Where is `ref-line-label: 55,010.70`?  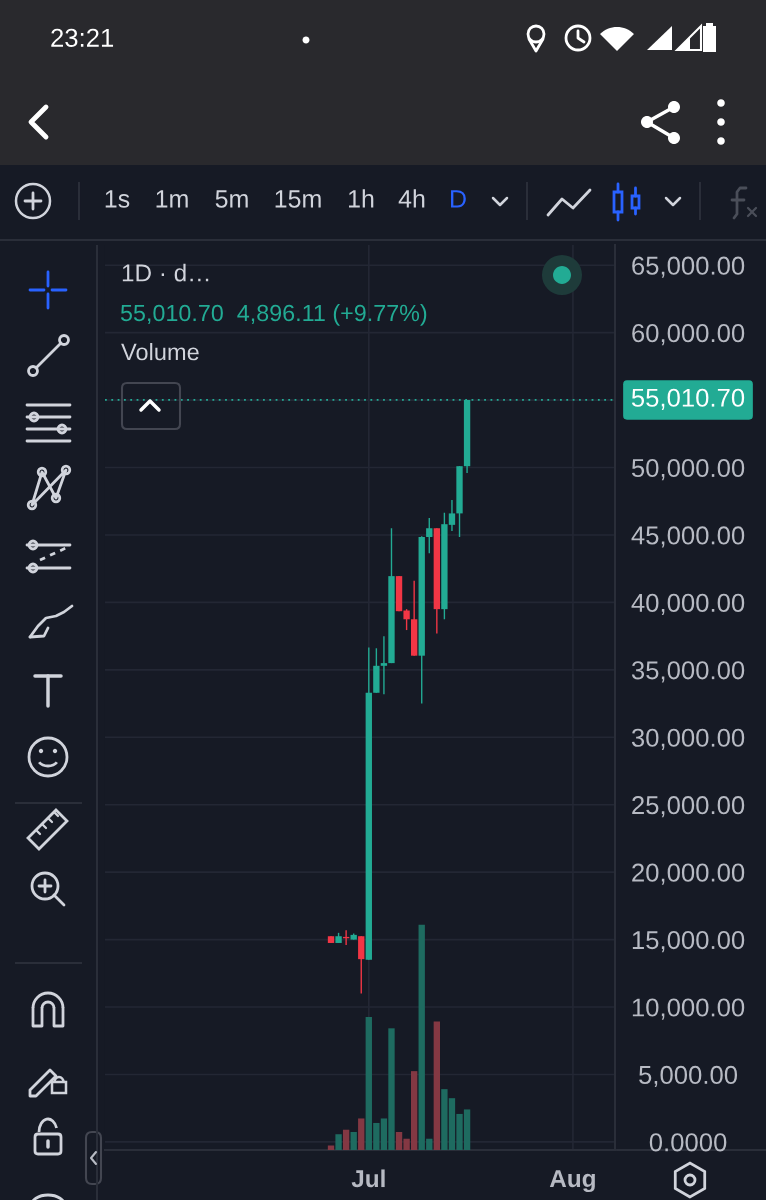
ref-line-label: 55,010.70 is located at coordinates (688, 399).